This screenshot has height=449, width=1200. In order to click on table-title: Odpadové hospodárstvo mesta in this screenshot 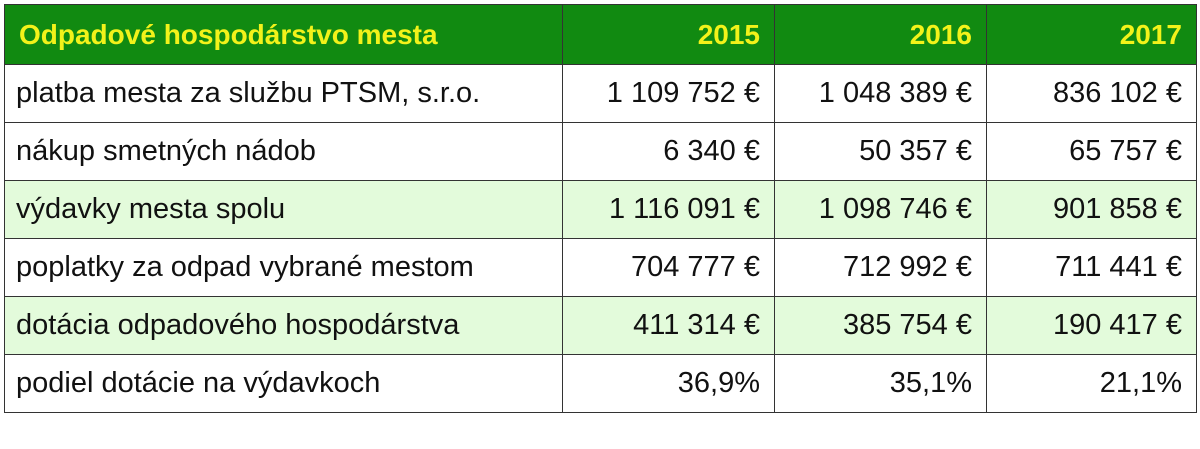, I will do `click(283, 34)`.